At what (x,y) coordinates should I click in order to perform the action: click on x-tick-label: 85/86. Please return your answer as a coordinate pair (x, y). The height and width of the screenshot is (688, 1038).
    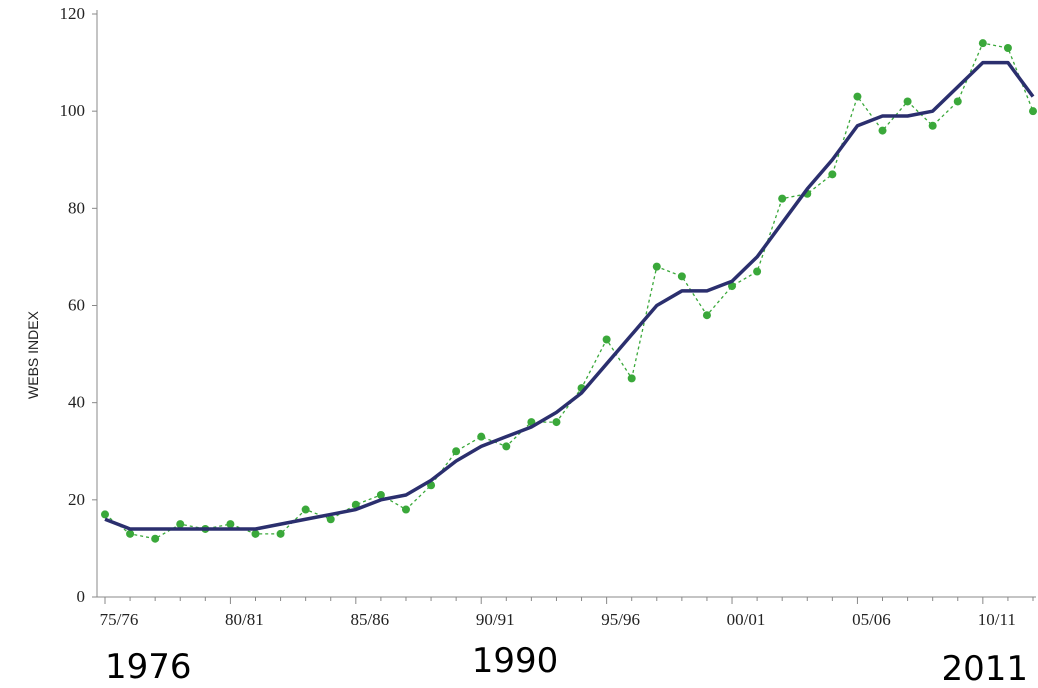
    Looking at the image, I should click on (369, 619).